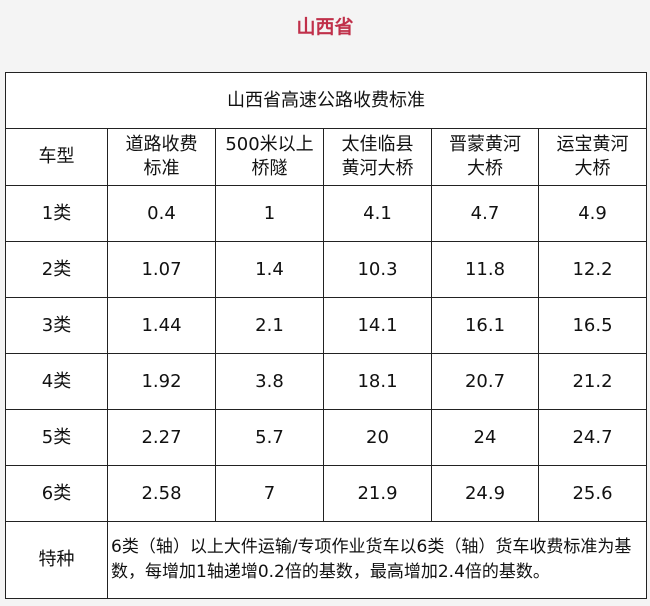 The image size is (650, 606). What do you see at coordinates (592, 381) in the screenshot?
I see `fee-cell: 21.2` at bounding box center [592, 381].